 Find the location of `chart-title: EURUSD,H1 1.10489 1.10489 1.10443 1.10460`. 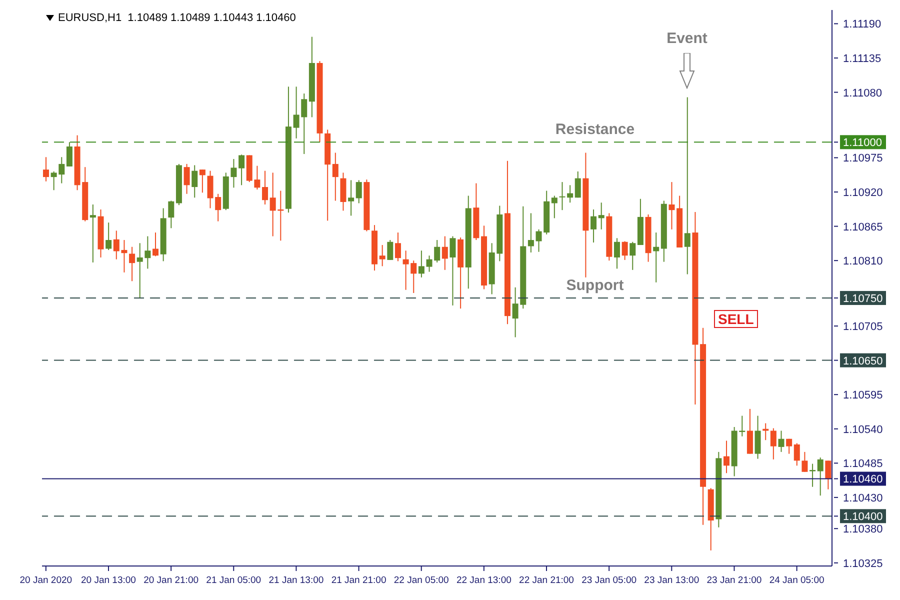

chart-title: EURUSD,H1 1.10489 1.10489 1.10443 1.10460 is located at coordinates (177, 18).